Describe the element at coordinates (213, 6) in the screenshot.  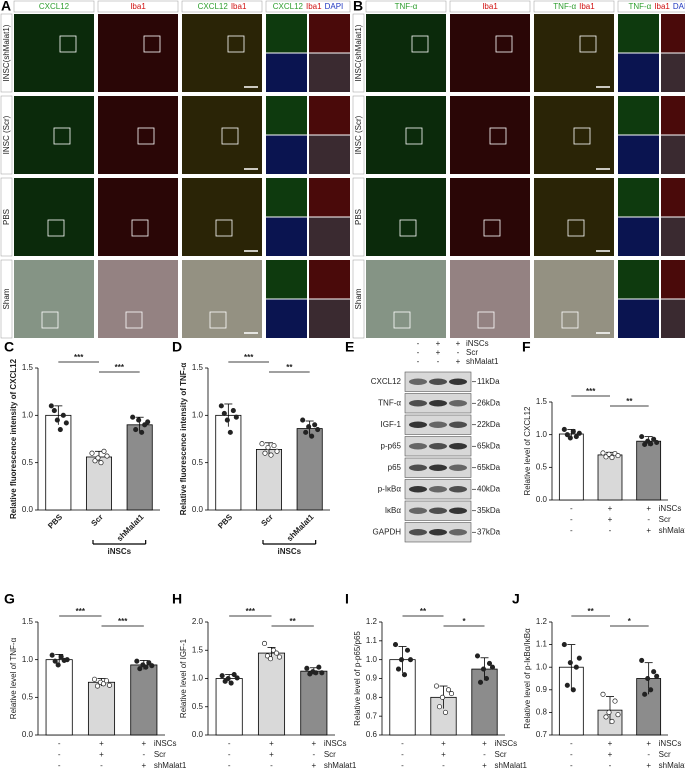
I see `channel-name: CXCL12` at that location.